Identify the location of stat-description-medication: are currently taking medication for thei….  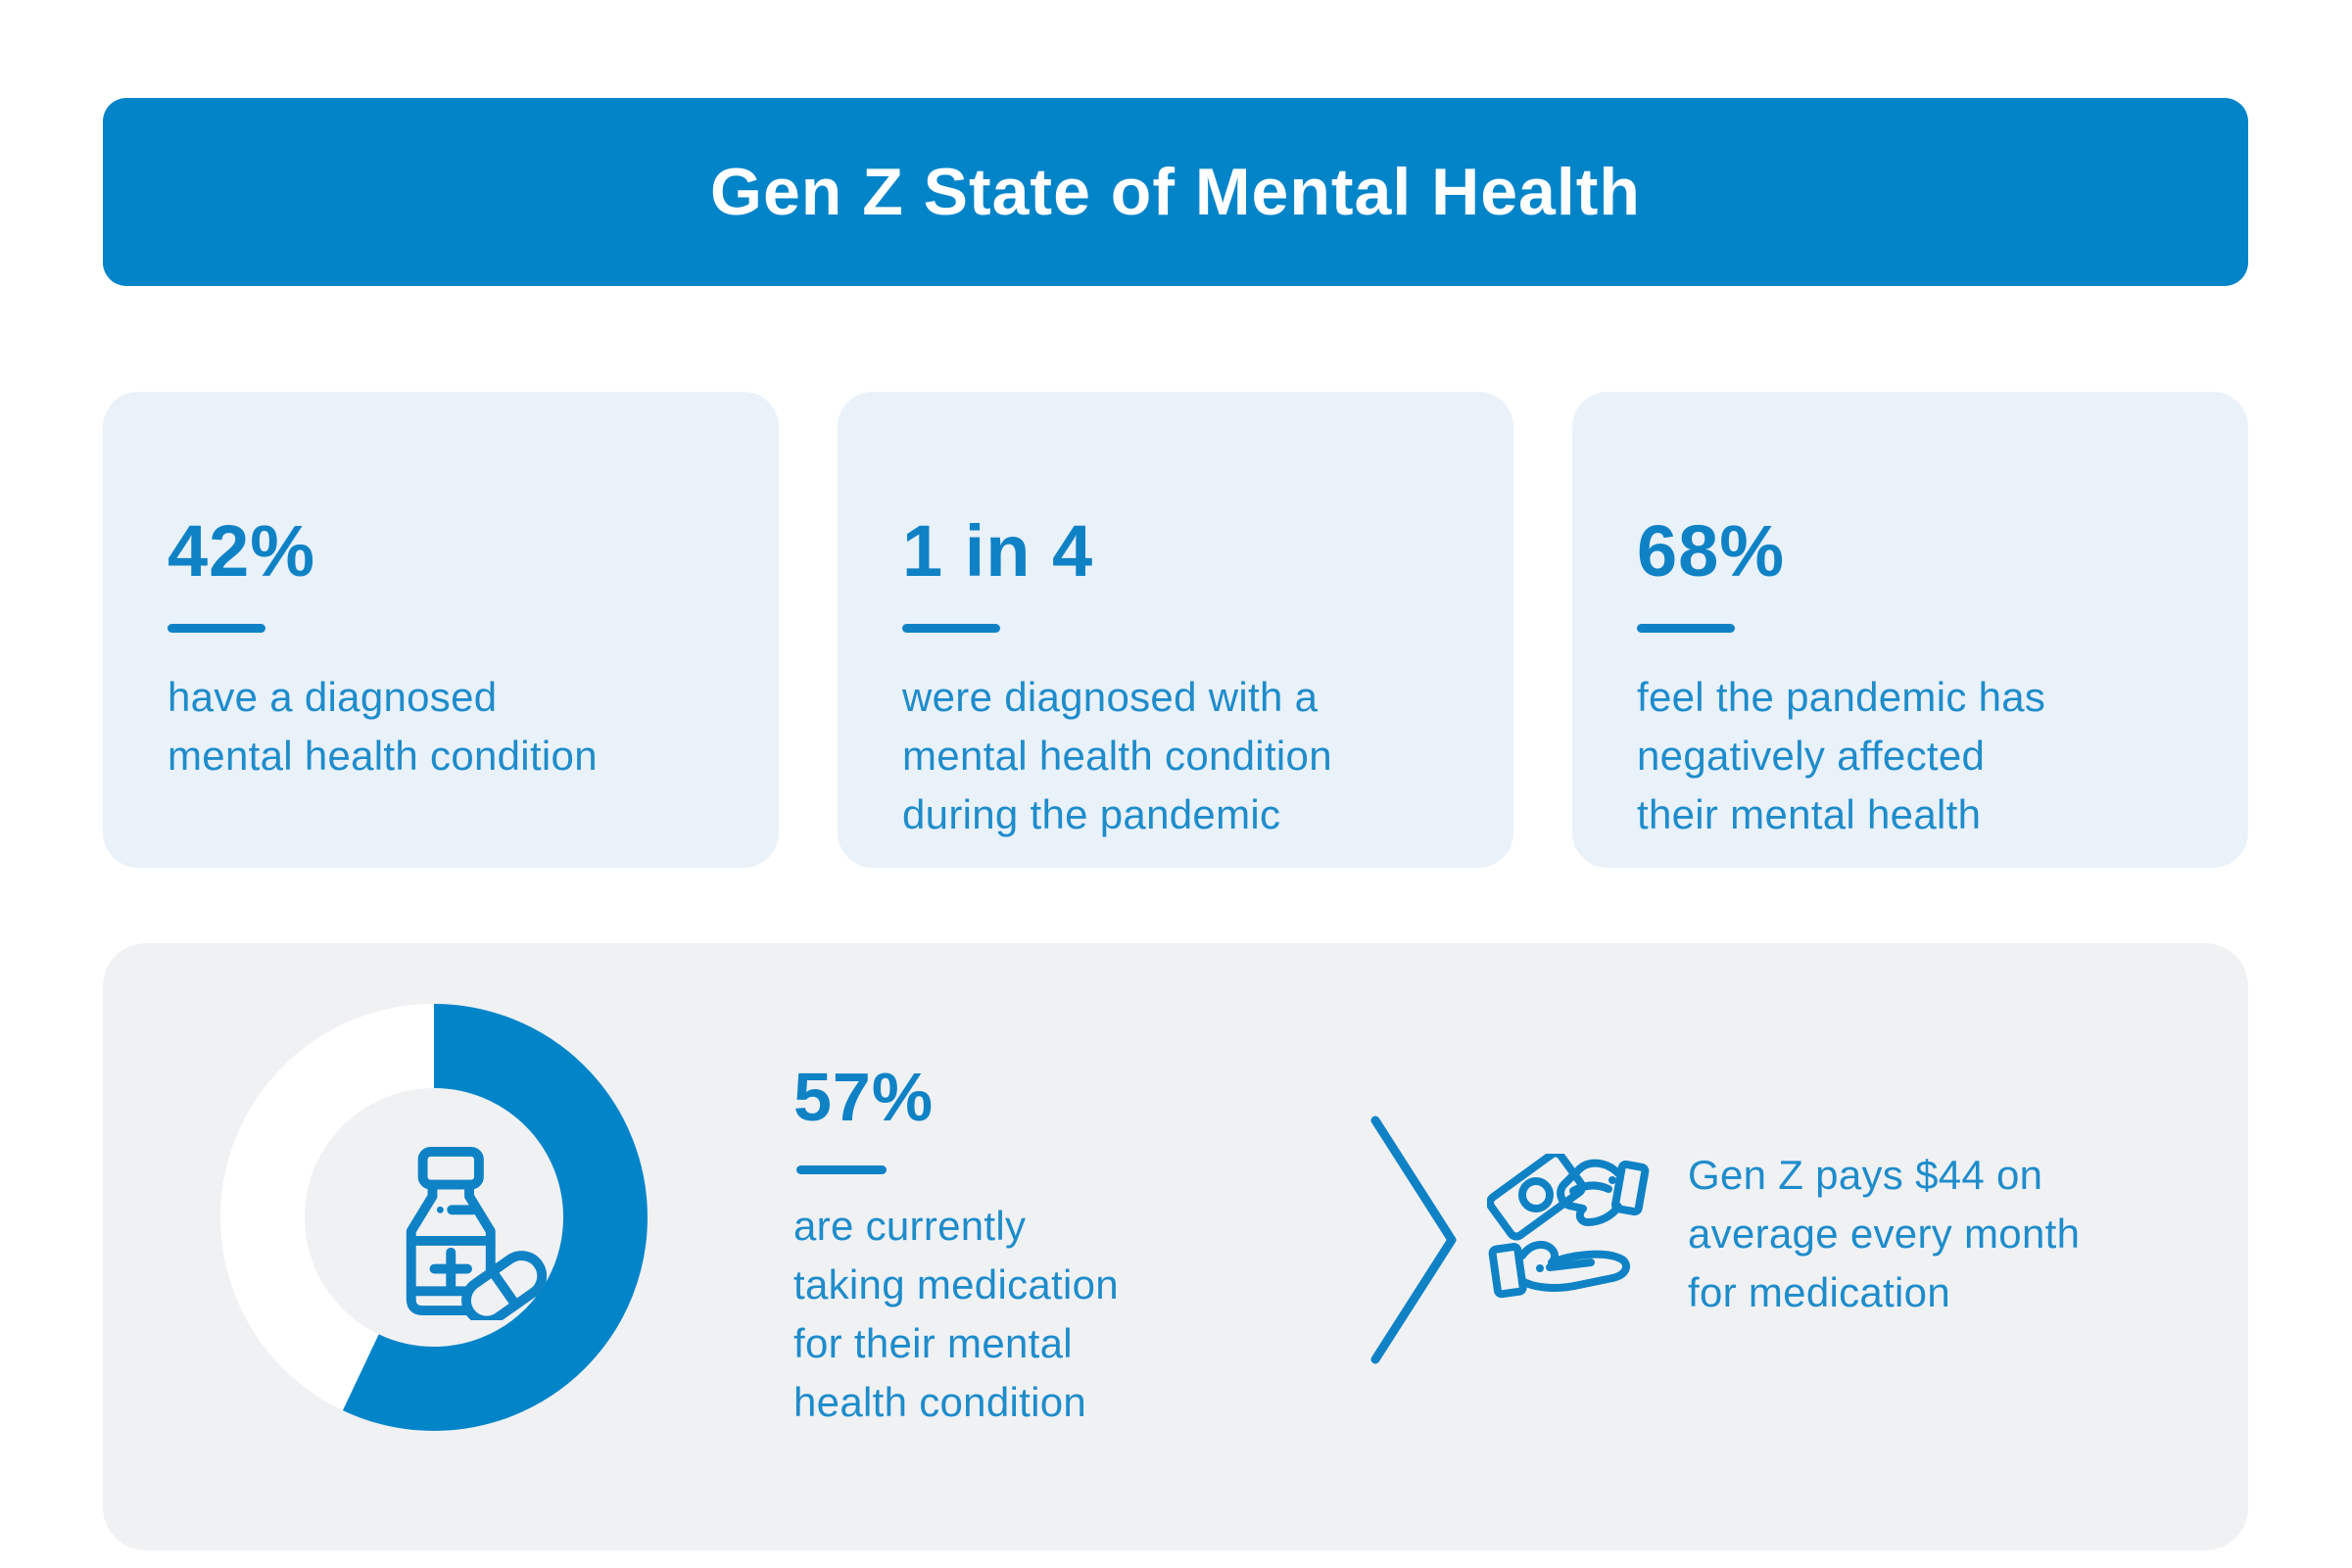
(956, 1314).